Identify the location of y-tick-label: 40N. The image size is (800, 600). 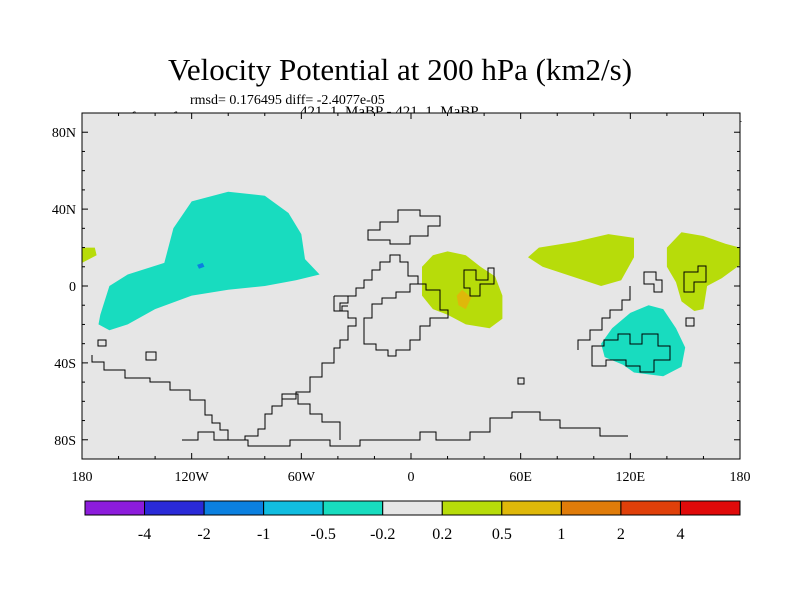
(64, 210).